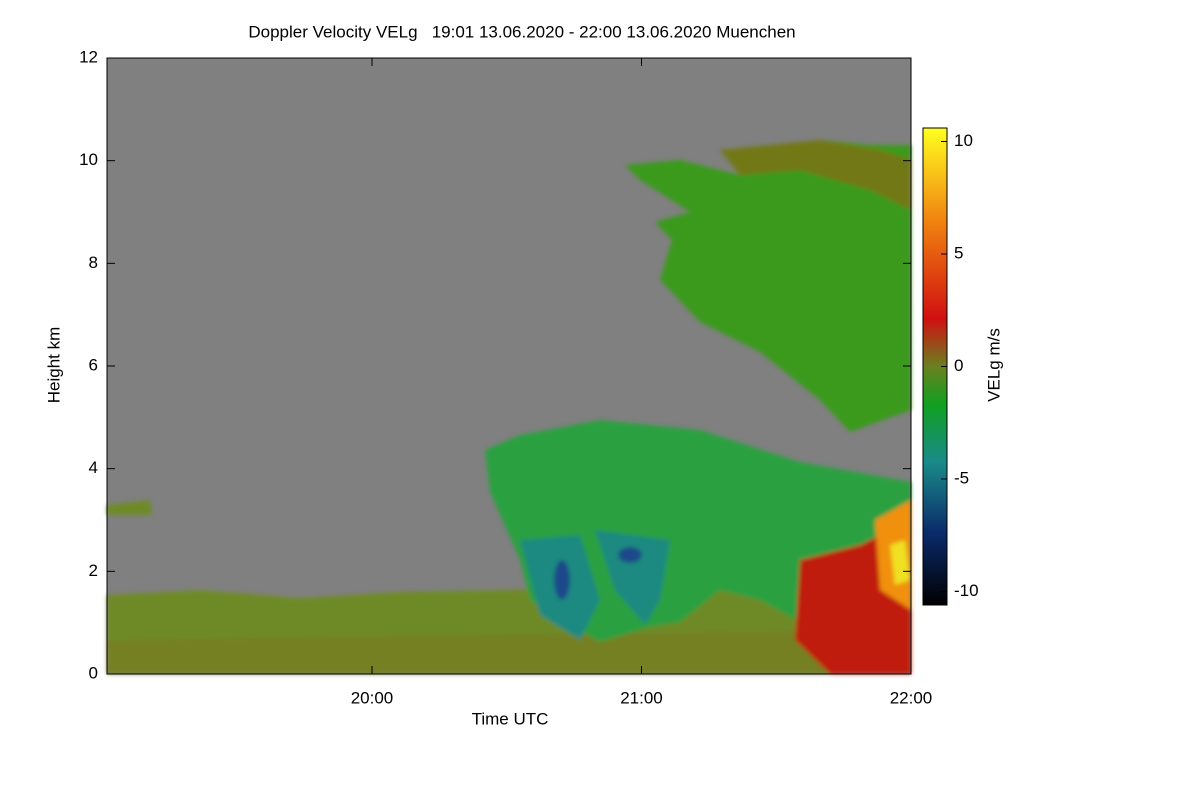 Image resolution: width=1200 pixels, height=800 pixels. What do you see at coordinates (963, 140) in the screenshot?
I see `colorbar-tick-label: 10` at bounding box center [963, 140].